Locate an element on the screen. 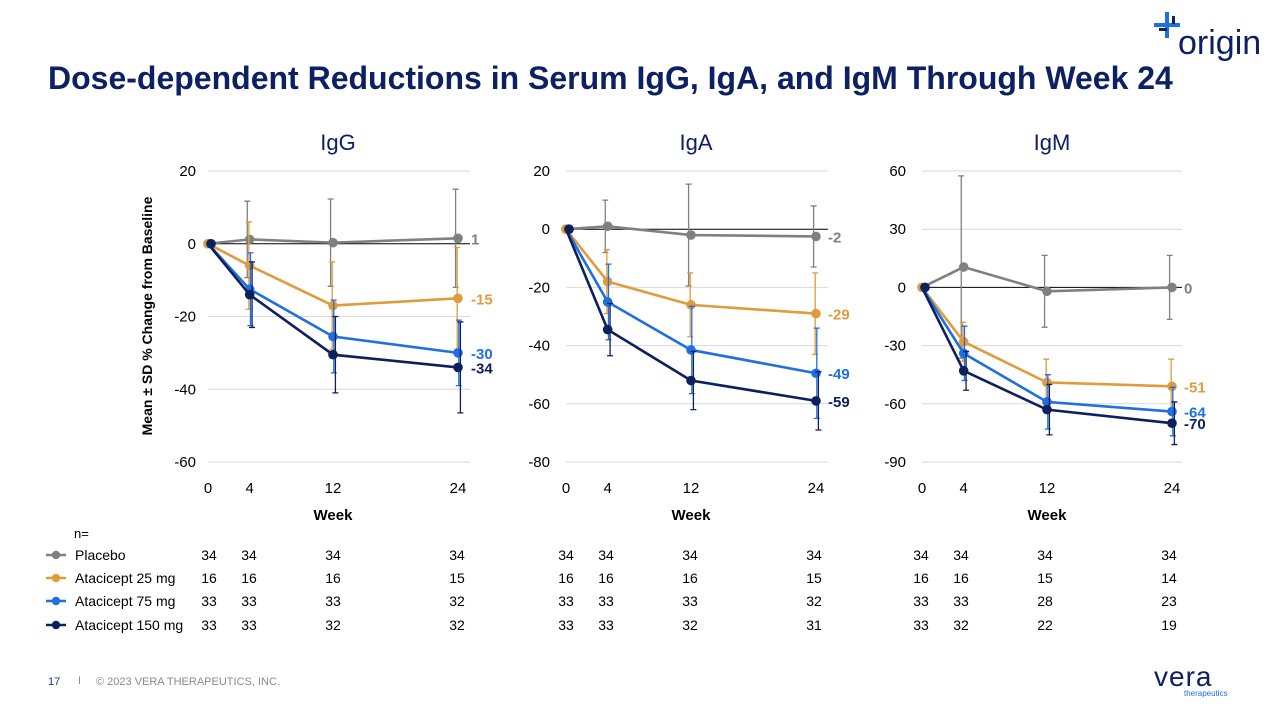  chart-igm: 60 30 0 -30 -60 -90 0 4 12 24 Week IgM 0 -51 -64-70 is located at coordinates (1045, 327).